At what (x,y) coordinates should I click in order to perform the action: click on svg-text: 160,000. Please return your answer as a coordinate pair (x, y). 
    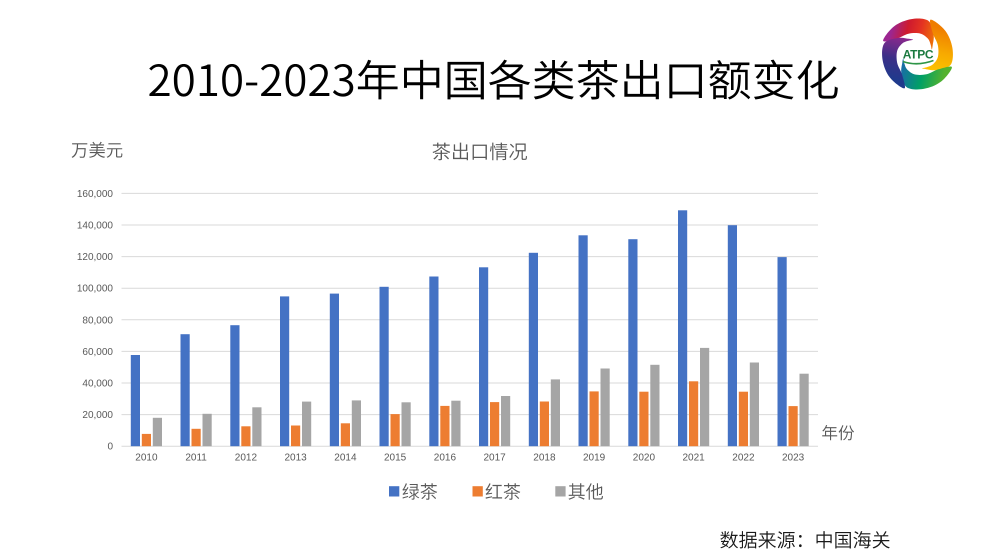
    Looking at the image, I should click on (95, 194).